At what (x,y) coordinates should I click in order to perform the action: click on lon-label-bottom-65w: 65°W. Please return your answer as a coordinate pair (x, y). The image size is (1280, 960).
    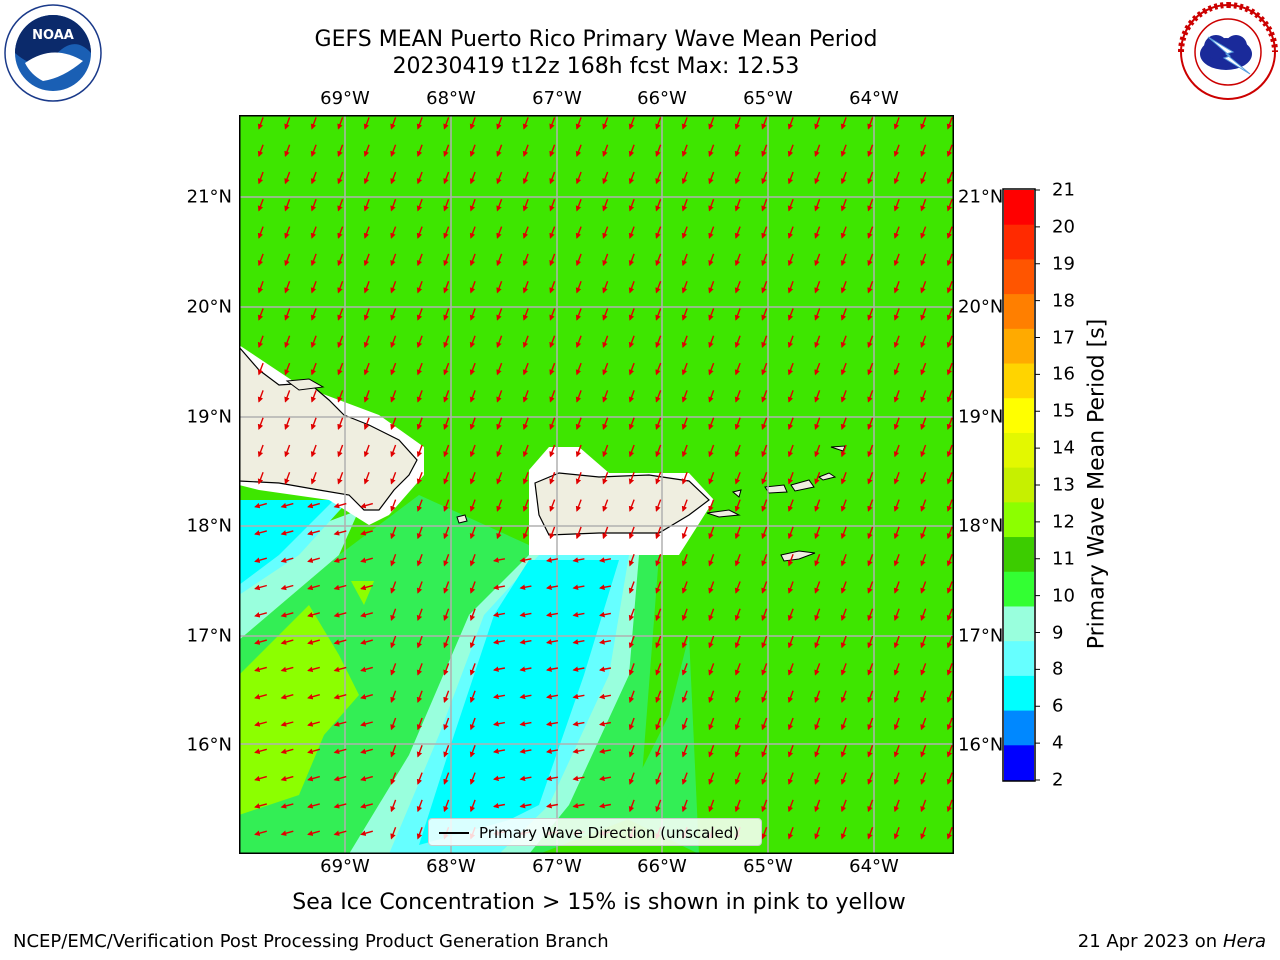
    Looking at the image, I should click on (768, 866).